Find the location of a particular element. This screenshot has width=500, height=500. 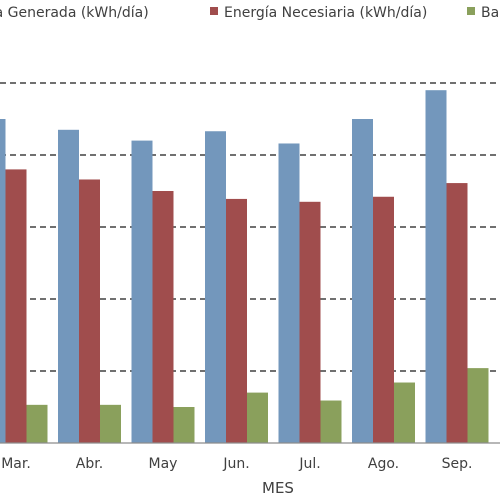

bar-series-3-abr is located at coordinates (110, 423).